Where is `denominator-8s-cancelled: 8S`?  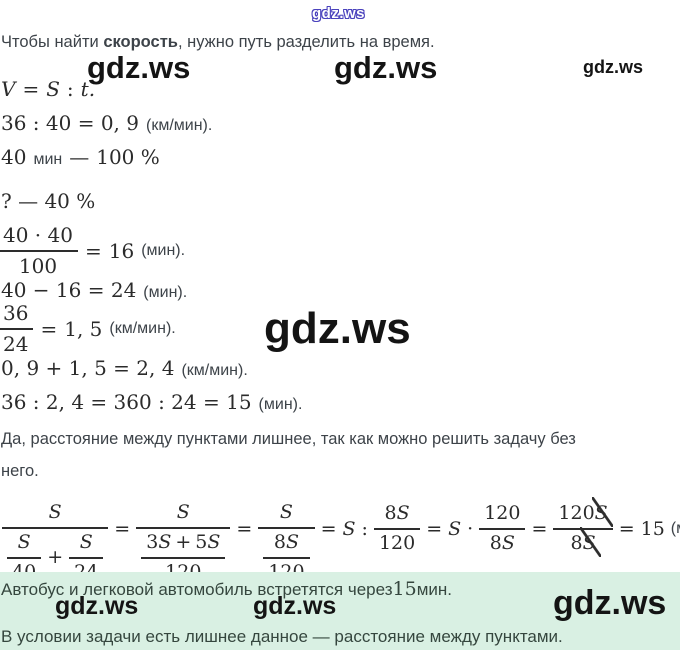 denominator-8s-cancelled: 8S is located at coordinates (582, 541).